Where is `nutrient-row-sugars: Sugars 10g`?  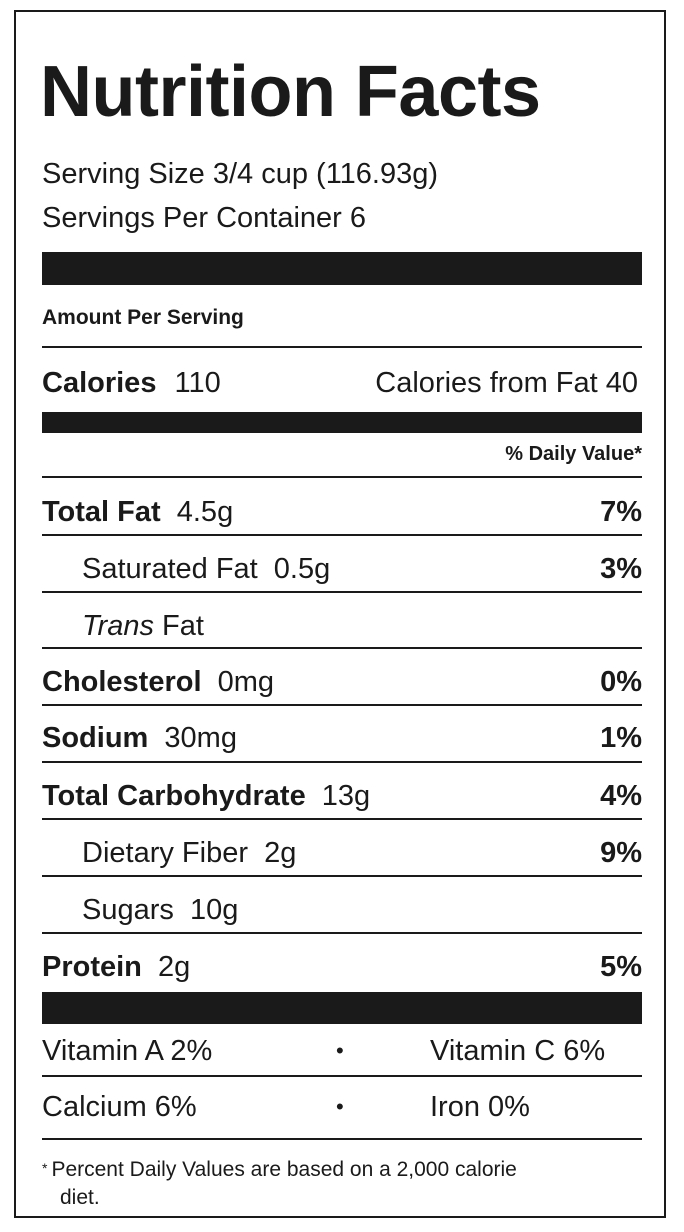 nutrient-row-sugars: Sugars 10g is located at coordinates (342, 910).